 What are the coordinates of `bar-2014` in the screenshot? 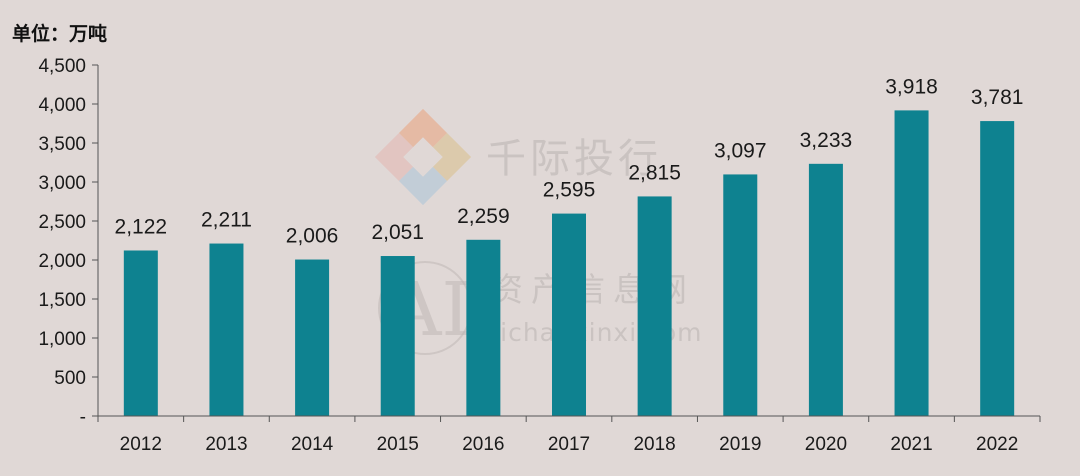 It's located at (312, 337).